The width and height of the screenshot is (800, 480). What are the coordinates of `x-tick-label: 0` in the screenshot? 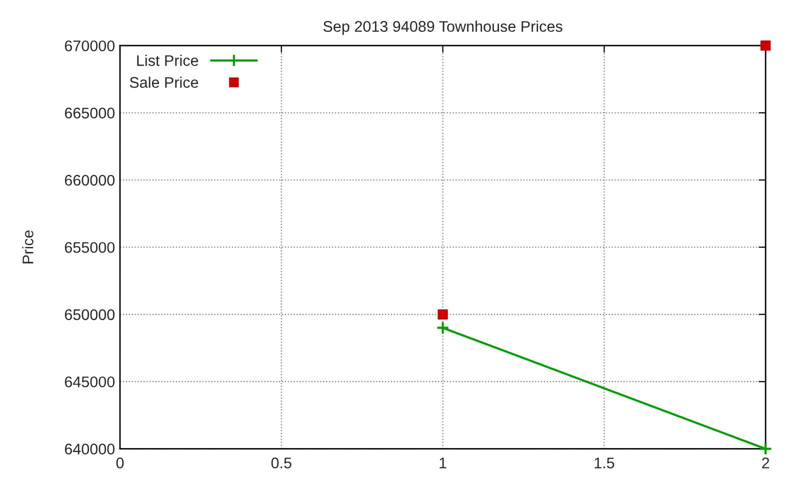 It's located at (120, 463).